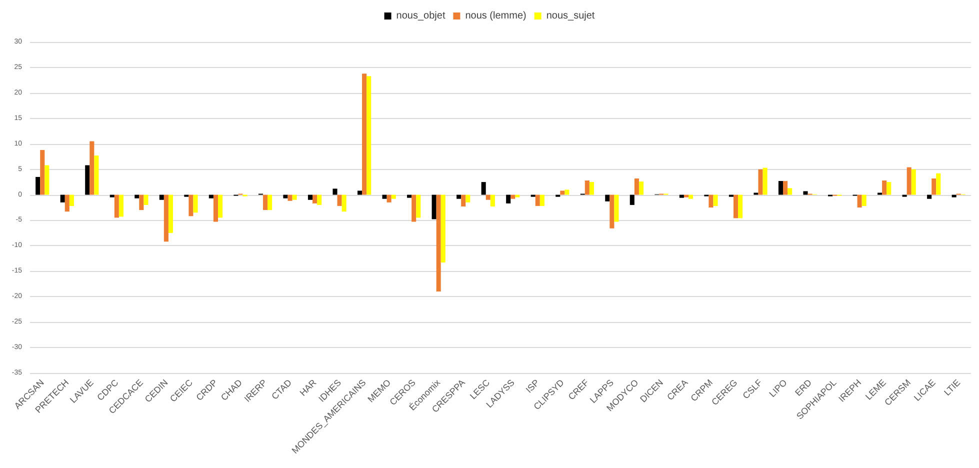  What do you see at coordinates (421, 16) in the screenshot?
I see `legend-label: nous_objet` at bounding box center [421, 16].